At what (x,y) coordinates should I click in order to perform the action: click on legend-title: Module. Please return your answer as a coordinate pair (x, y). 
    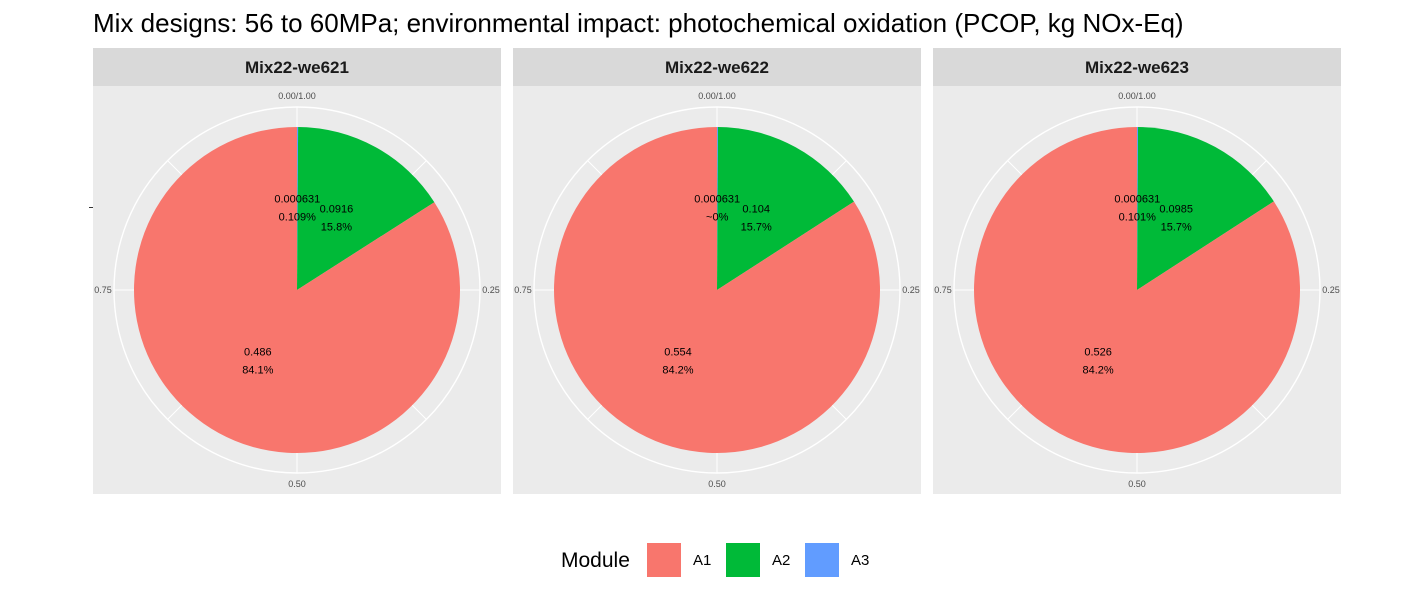
    Looking at the image, I should click on (595, 560).